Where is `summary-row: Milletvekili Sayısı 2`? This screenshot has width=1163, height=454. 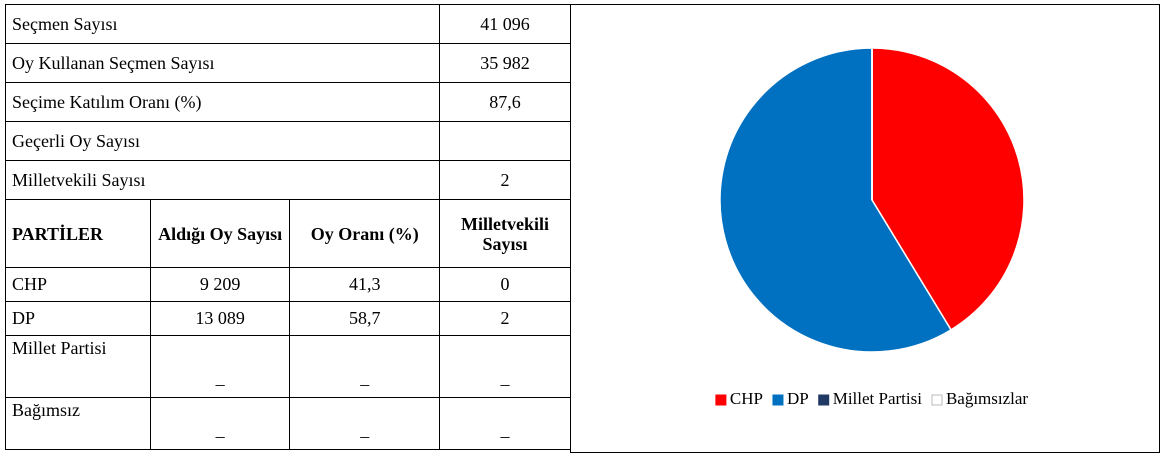 summary-row: Milletvekili Sayısı 2 is located at coordinates (287, 180).